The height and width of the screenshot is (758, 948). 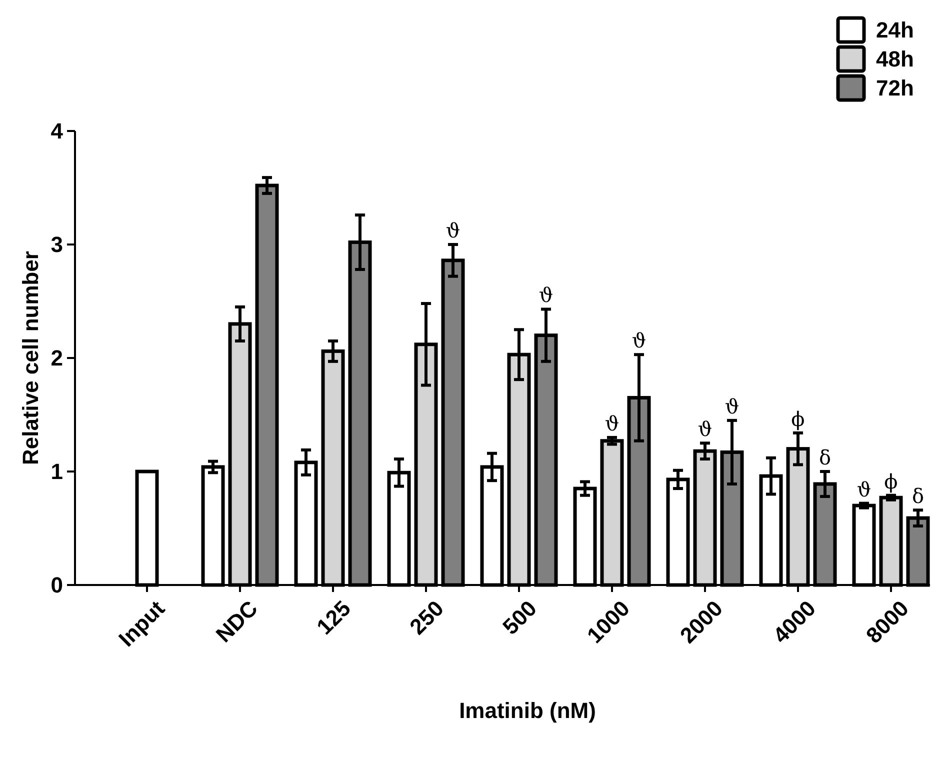 I want to click on y-tick-label: 4, so click(x=57, y=131).